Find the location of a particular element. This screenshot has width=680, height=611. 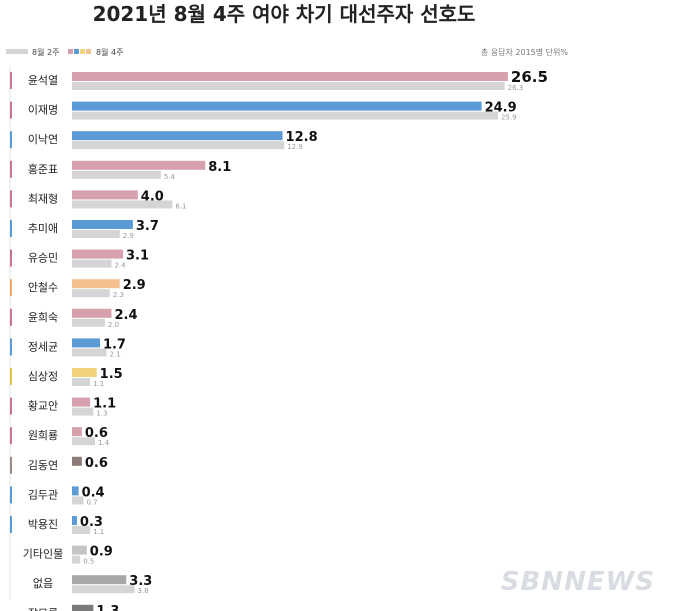

value-label-current: 3.3 is located at coordinates (140, 581).